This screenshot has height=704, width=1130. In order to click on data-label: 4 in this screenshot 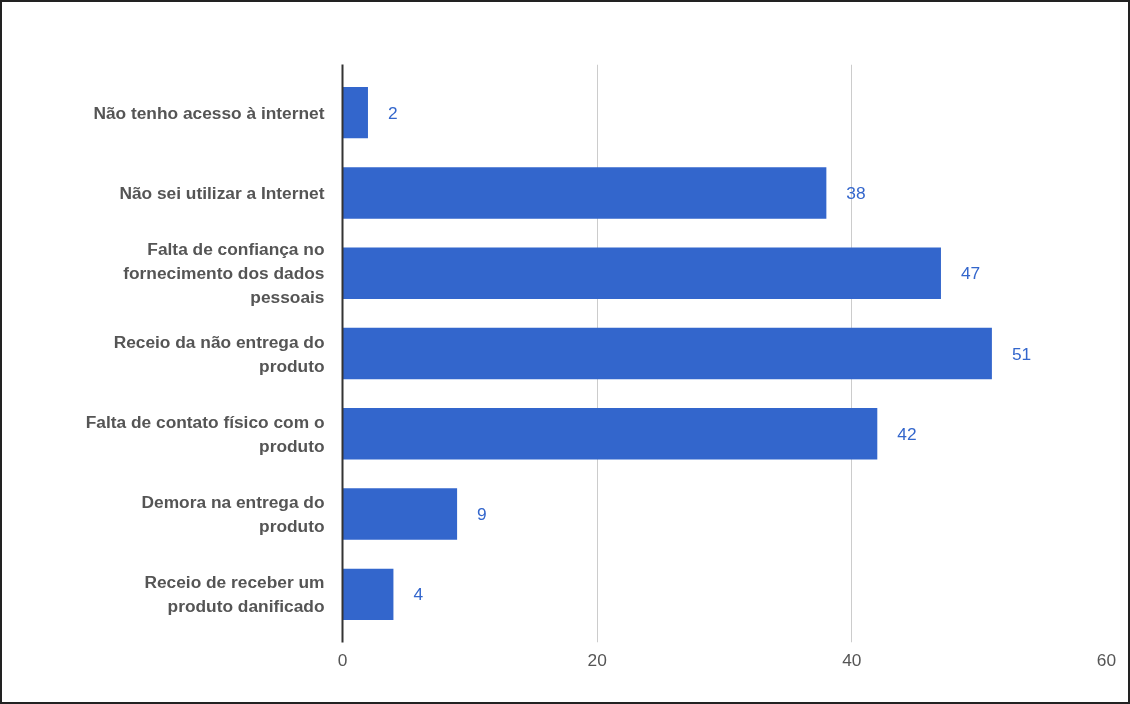, I will do `click(418, 594)`.